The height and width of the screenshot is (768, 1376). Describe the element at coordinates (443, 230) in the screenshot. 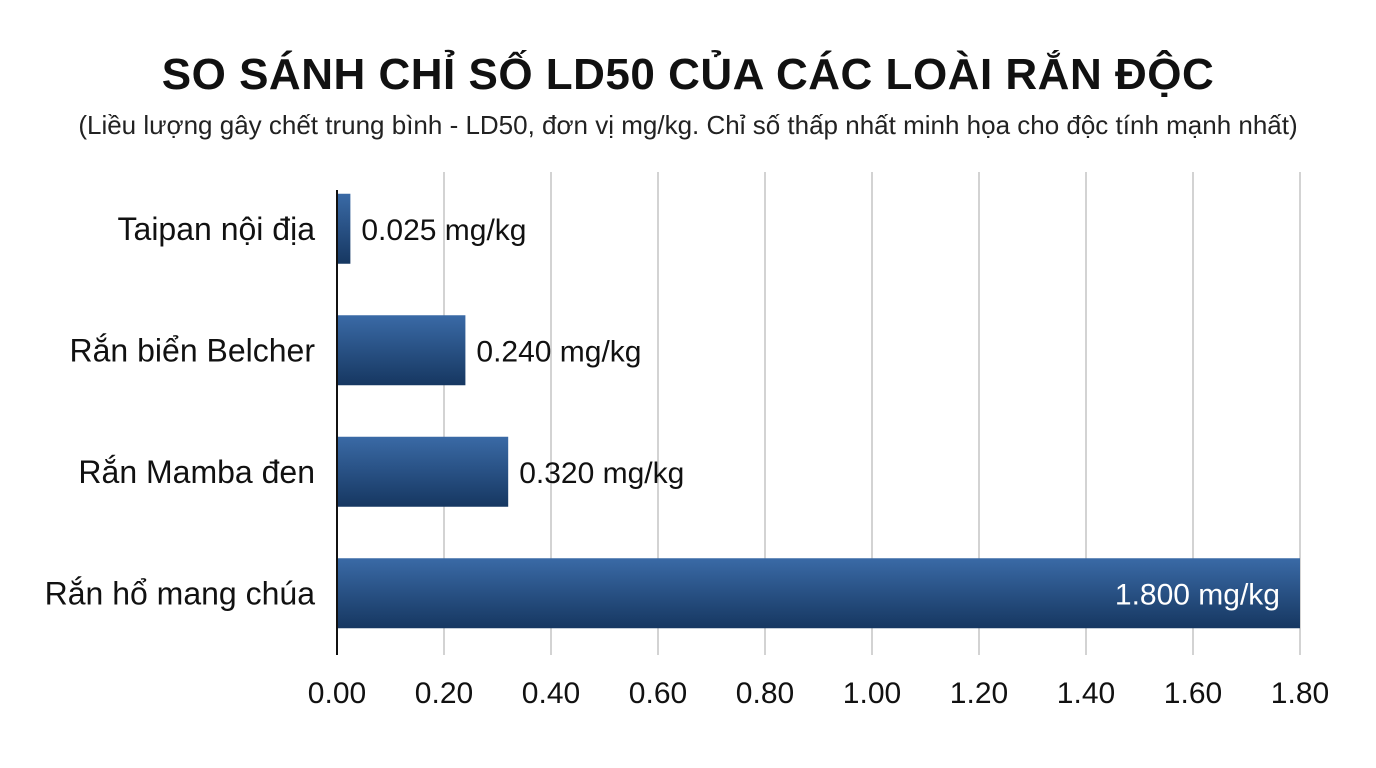

I see `data-label: 0.025 mg/kg` at that location.